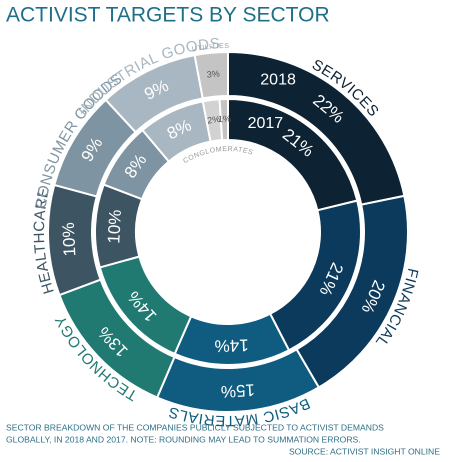 The image size is (450, 462). I want to click on category-label-path: UTILITIES, so click(210, 48).